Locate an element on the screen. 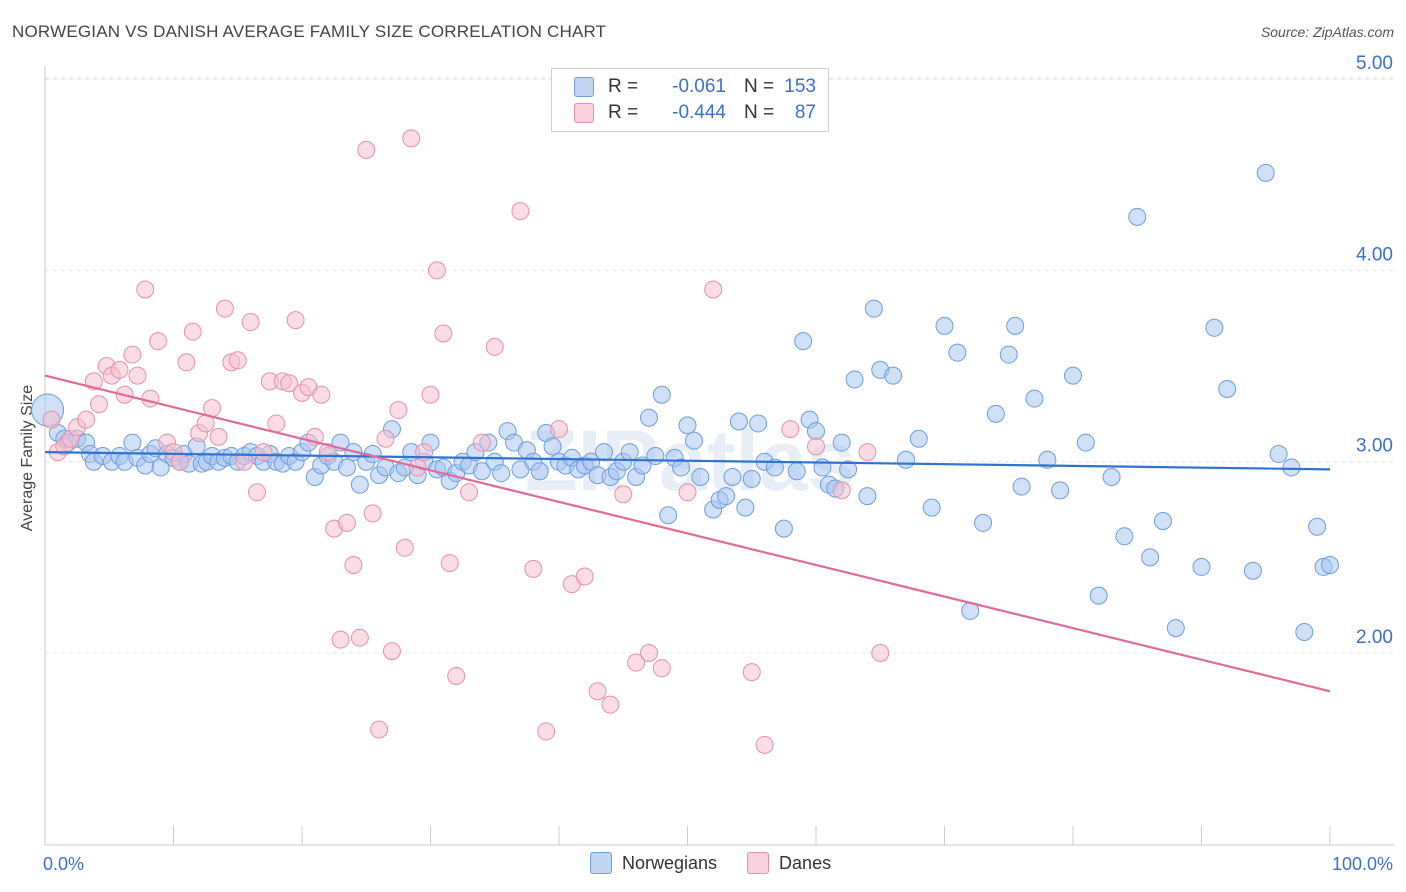  legend-item-norwegians: Norwegians is located at coordinates (653, 863).